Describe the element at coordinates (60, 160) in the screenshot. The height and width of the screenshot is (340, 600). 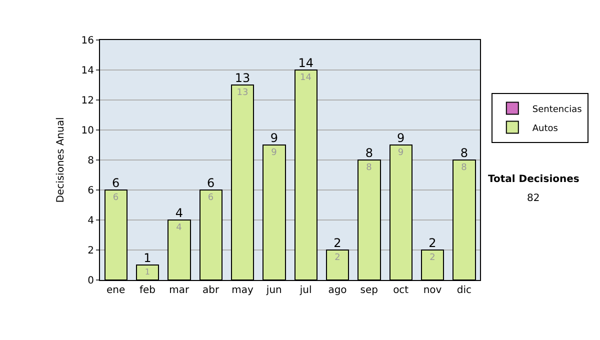
I see `y-axis-title: Decisiones Anual` at that location.